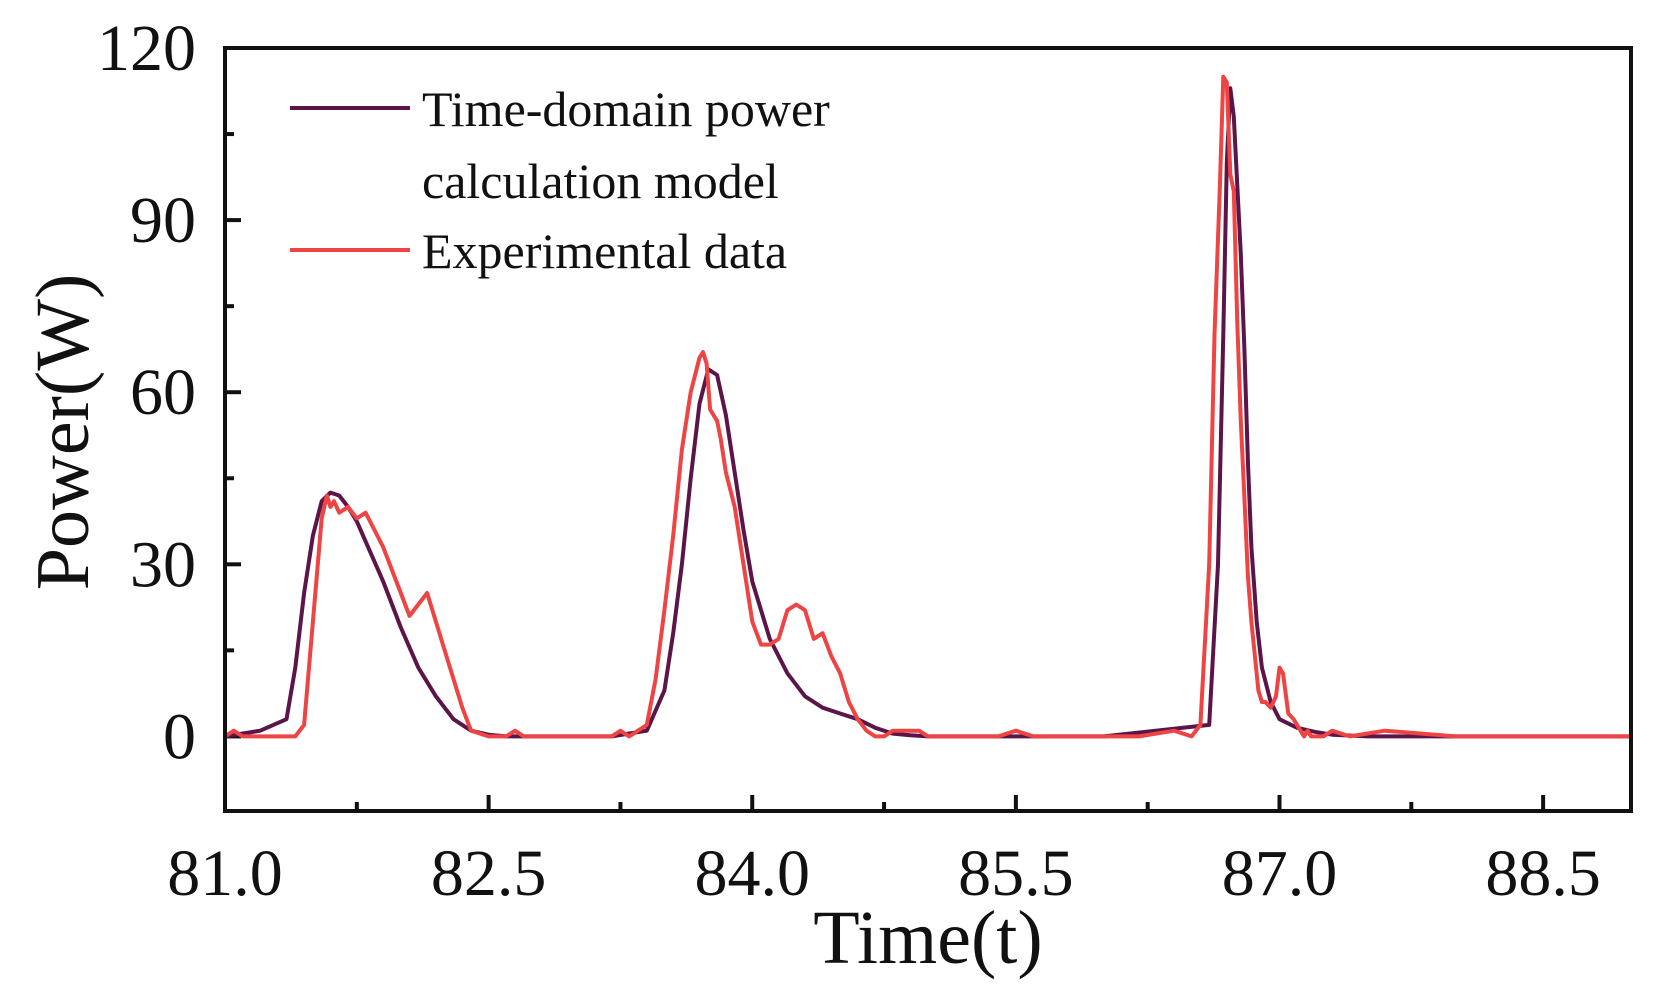 The height and width of the screenshot is (996, 1655). I want to click on y-tick-label: 60, so click(163, 392).